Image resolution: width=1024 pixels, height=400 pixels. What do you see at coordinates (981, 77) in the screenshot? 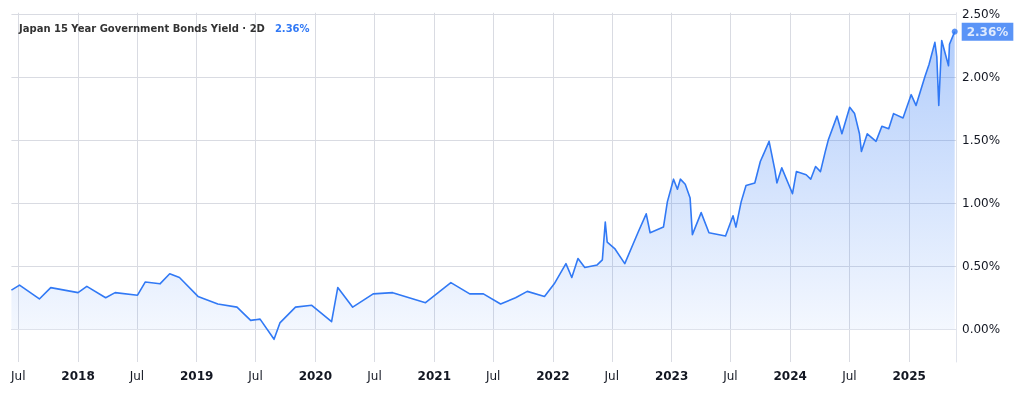
I see `y-tick-label: 2.00%` at bounding box center [981, 77].